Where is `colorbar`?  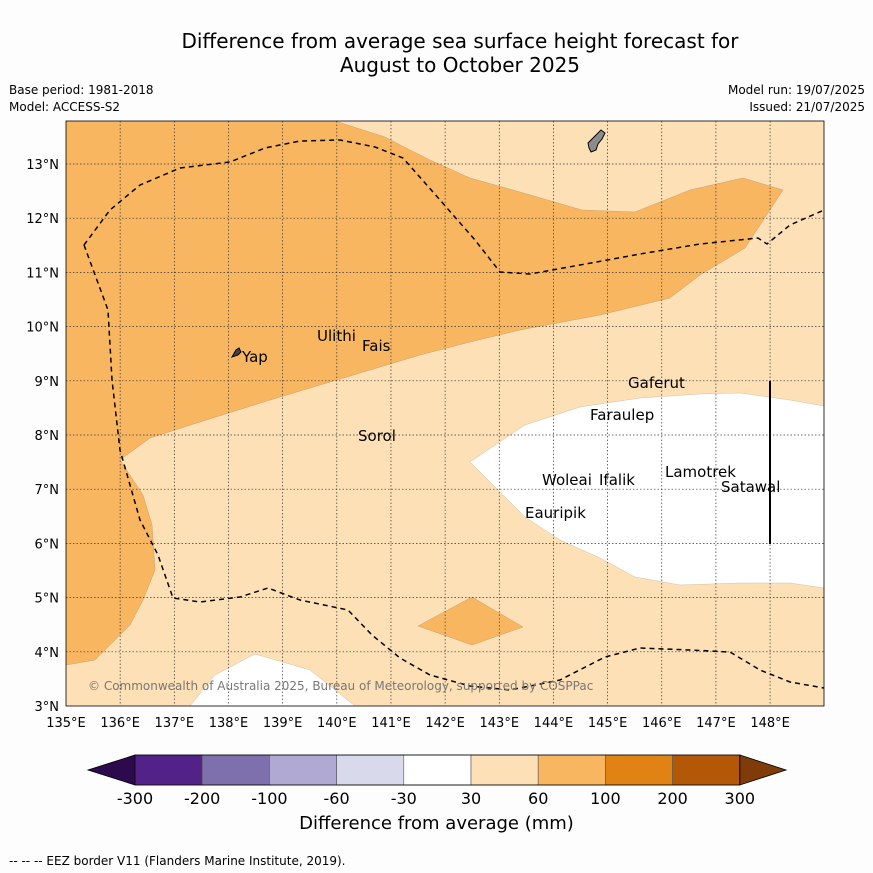 colorbar is located at coordinates (437, 770).